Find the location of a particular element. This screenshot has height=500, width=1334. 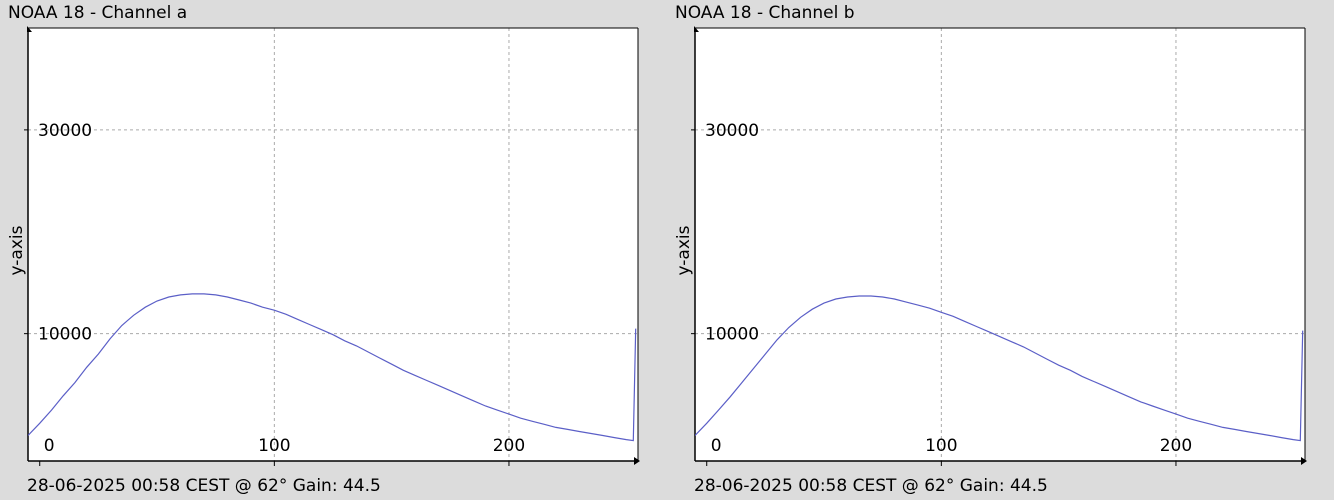

chart-title: NOAA 18 - Channel a is located at coordinates (98, 13).